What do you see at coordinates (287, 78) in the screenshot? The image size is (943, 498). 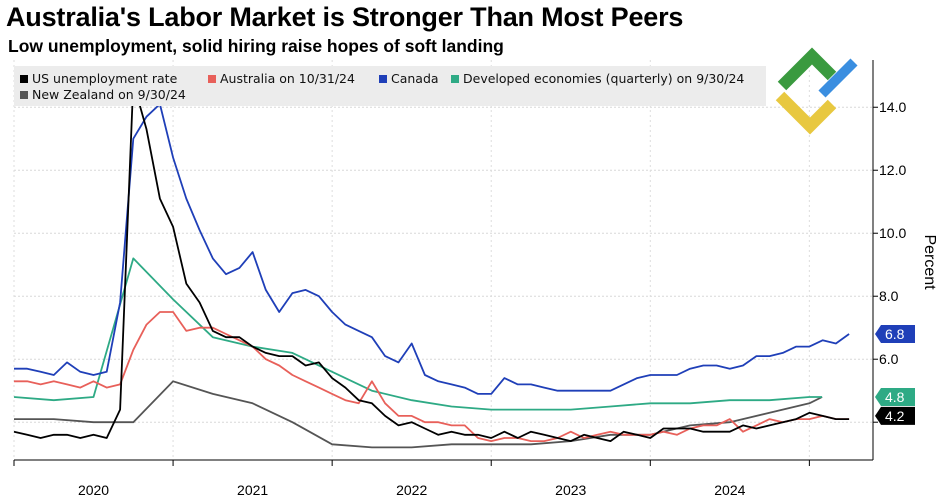 I see `legend-label-australia: Australia on 10/31/24` at bounding box center [287, 78].